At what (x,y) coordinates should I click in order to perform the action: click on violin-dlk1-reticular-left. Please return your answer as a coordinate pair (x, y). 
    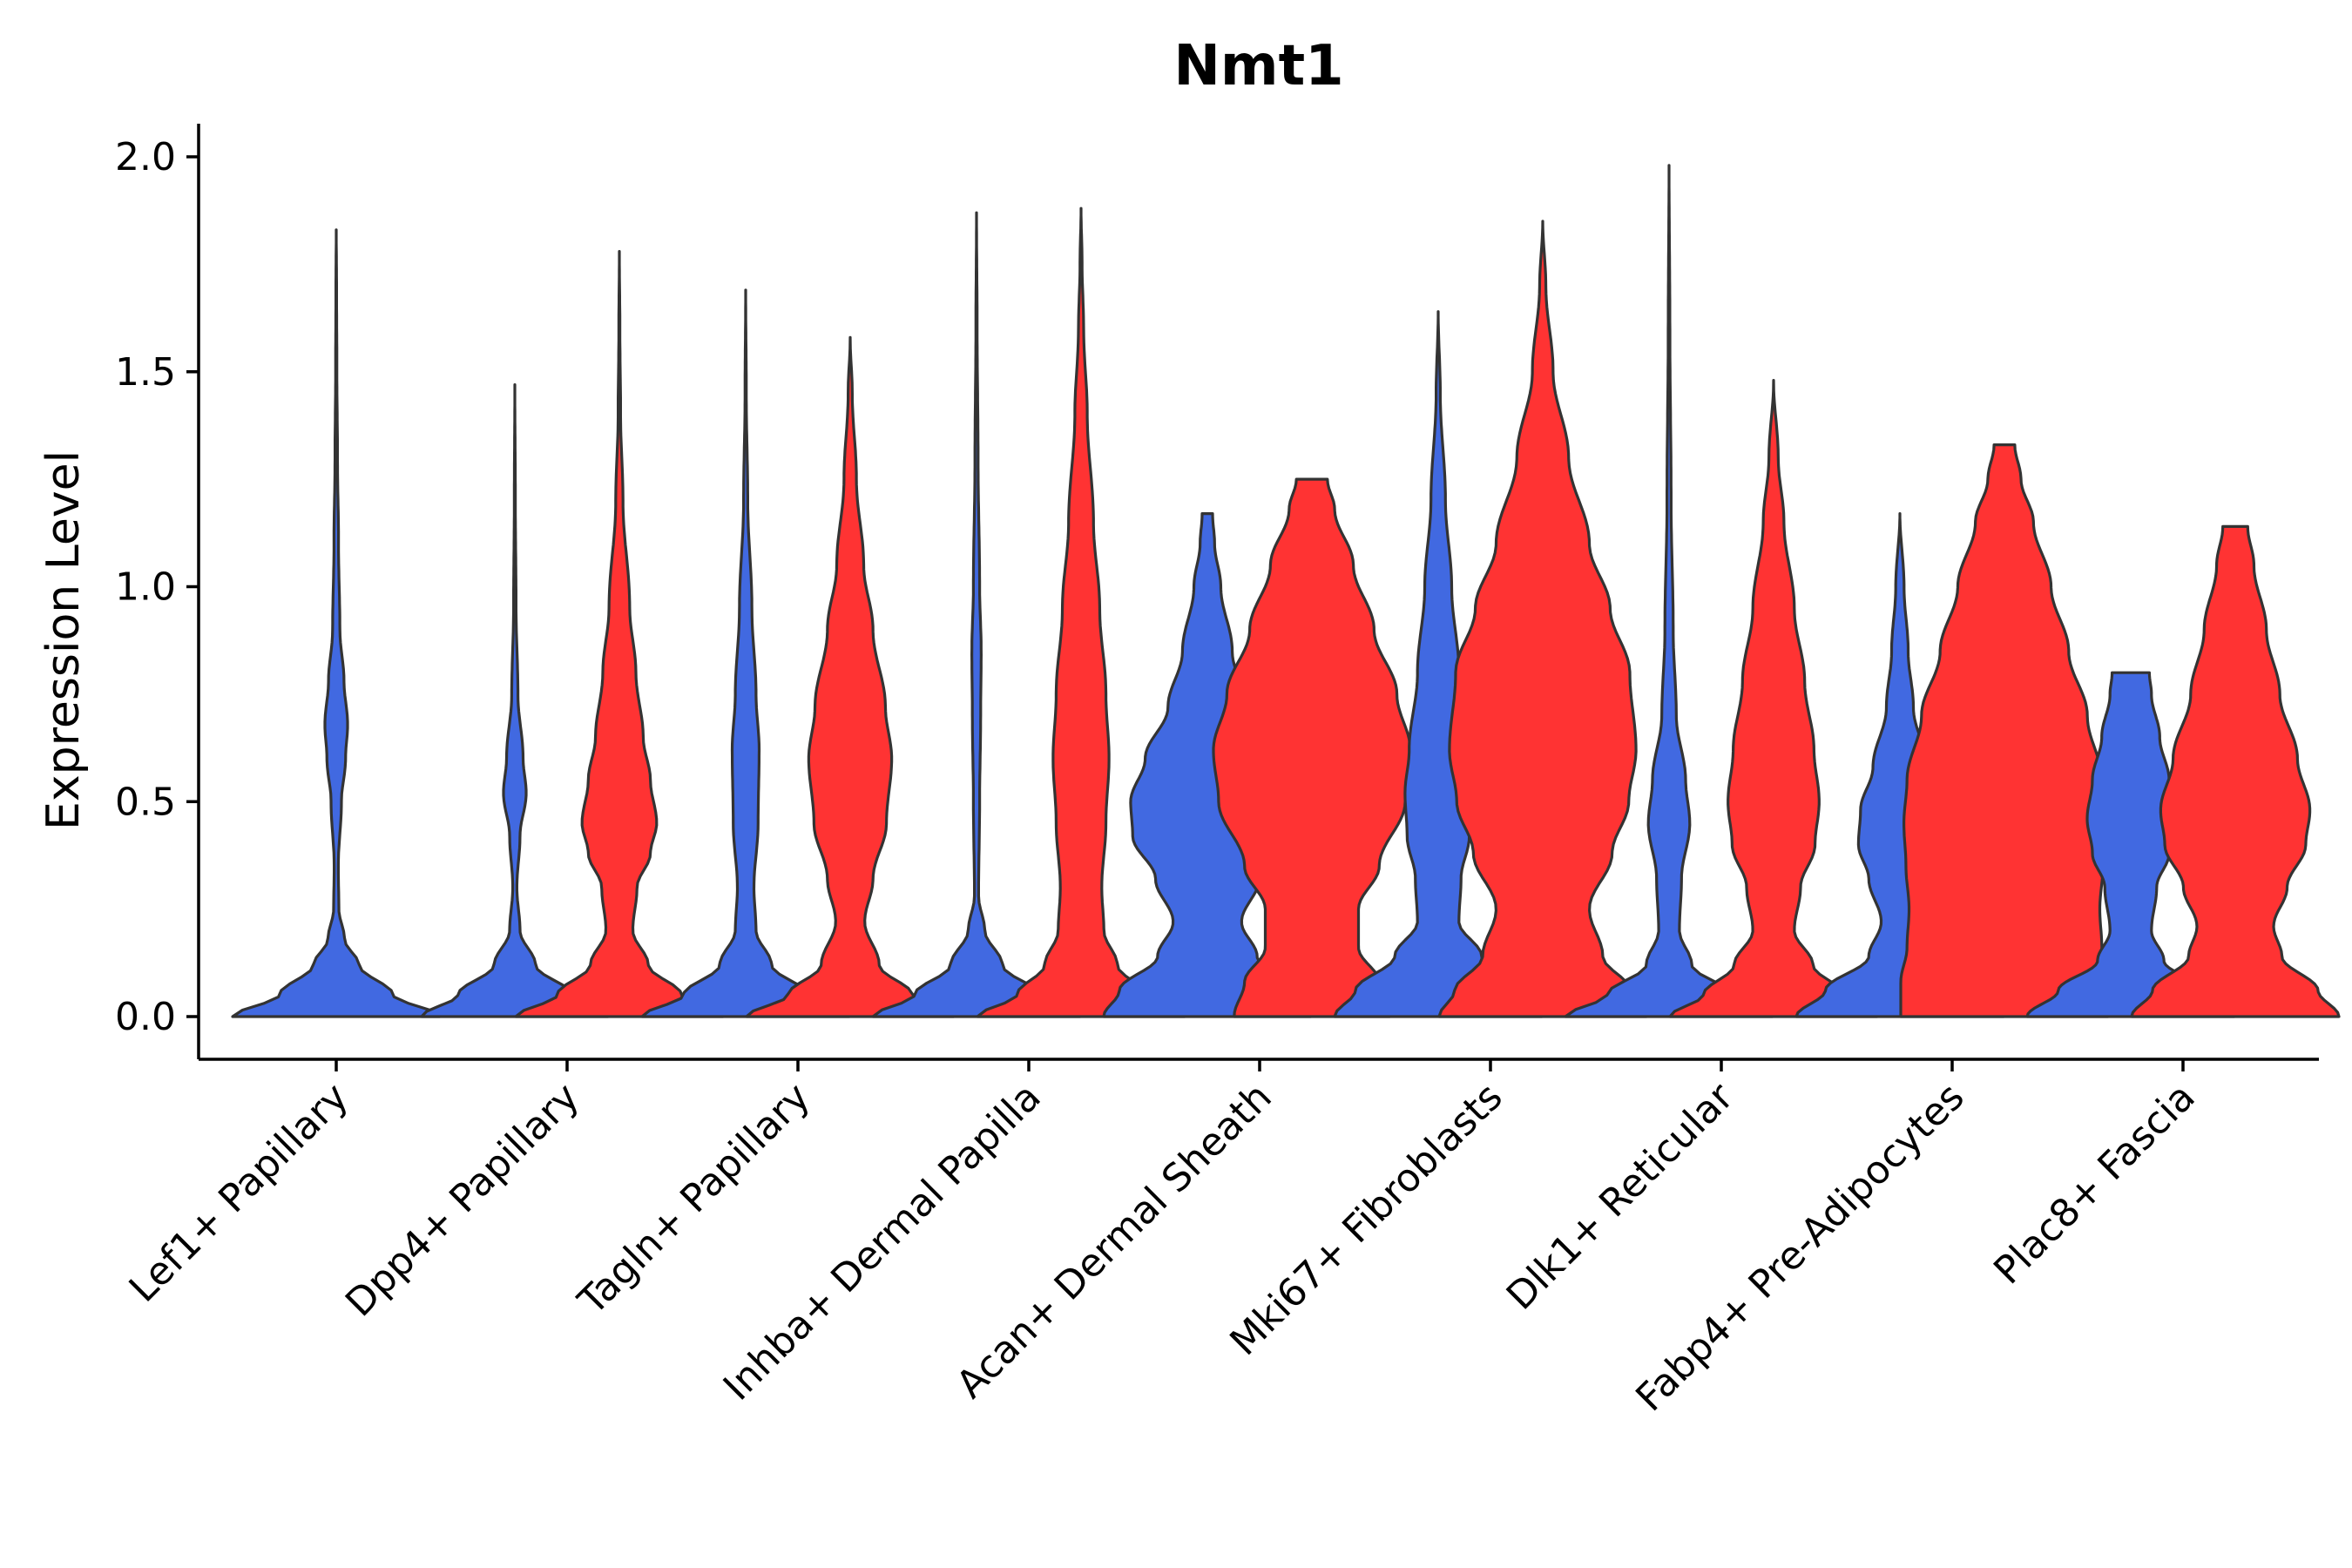
    Looking at the image, I should click on (1669, 591).